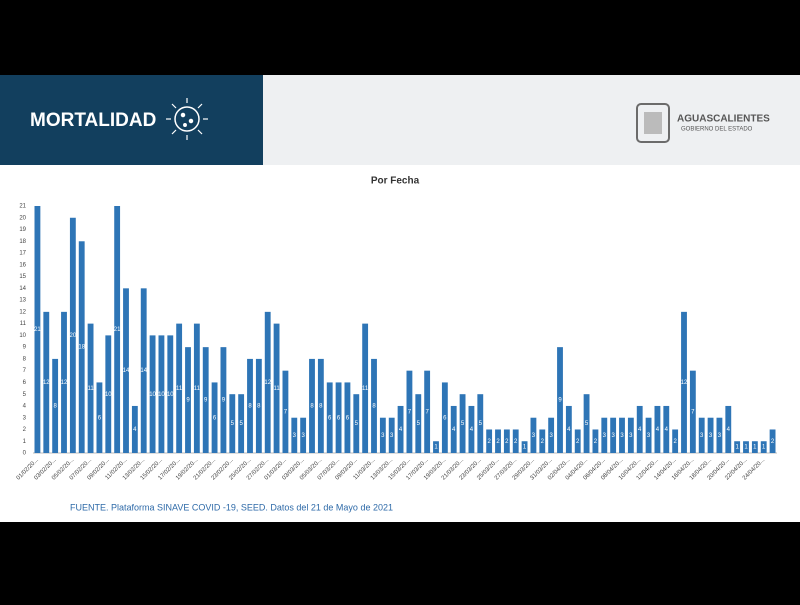 The width and height of the screenshot is (800, 605). I want to click on logo-name: AGUASCALIENTES, so click(723, 119).